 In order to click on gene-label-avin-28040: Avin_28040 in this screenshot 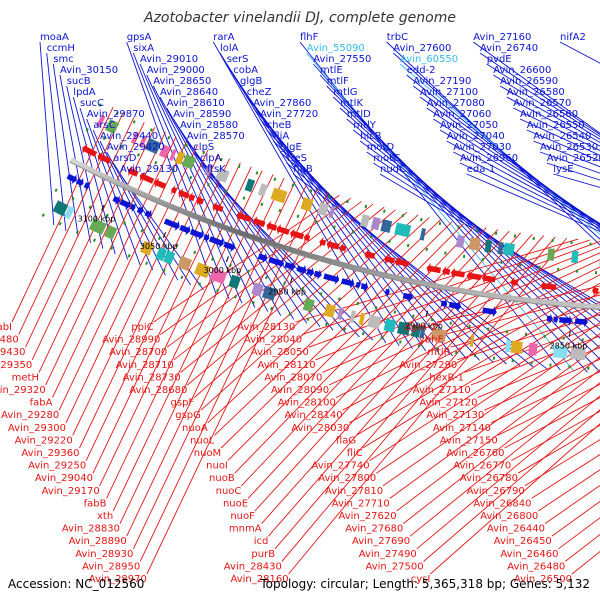, I will do `click(273, 340)`.